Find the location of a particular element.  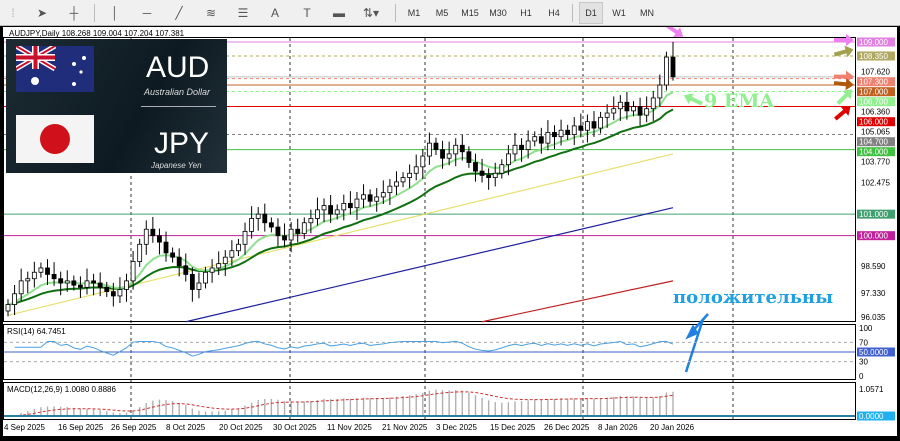

rsi-panel-frame is located at coordinates (429, 352).